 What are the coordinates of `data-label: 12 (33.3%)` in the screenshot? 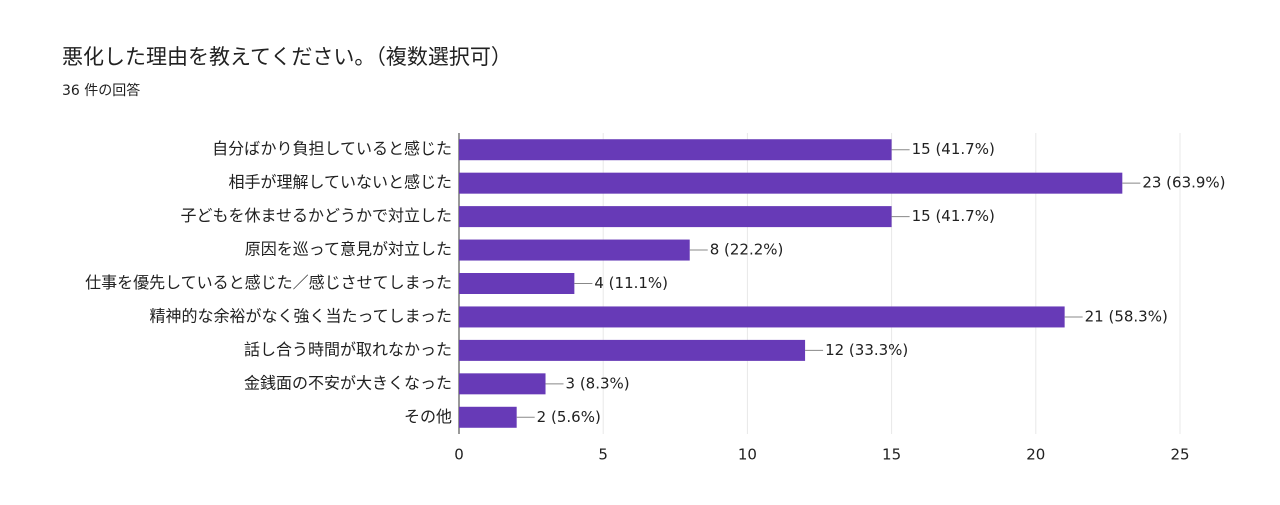 It's located at (866, 350).